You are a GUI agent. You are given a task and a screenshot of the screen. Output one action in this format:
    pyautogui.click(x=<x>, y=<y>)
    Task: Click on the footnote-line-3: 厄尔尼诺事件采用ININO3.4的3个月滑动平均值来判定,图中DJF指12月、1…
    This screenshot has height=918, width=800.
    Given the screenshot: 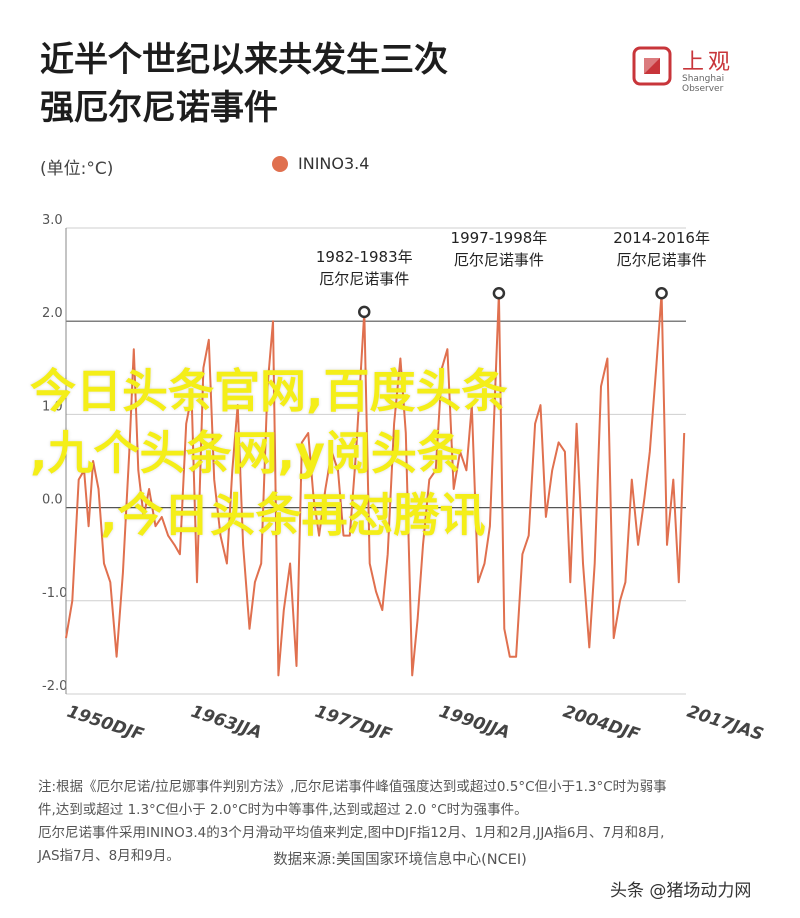 What is the action you would take?
    pyautogui.click(x=351, y=833)
    